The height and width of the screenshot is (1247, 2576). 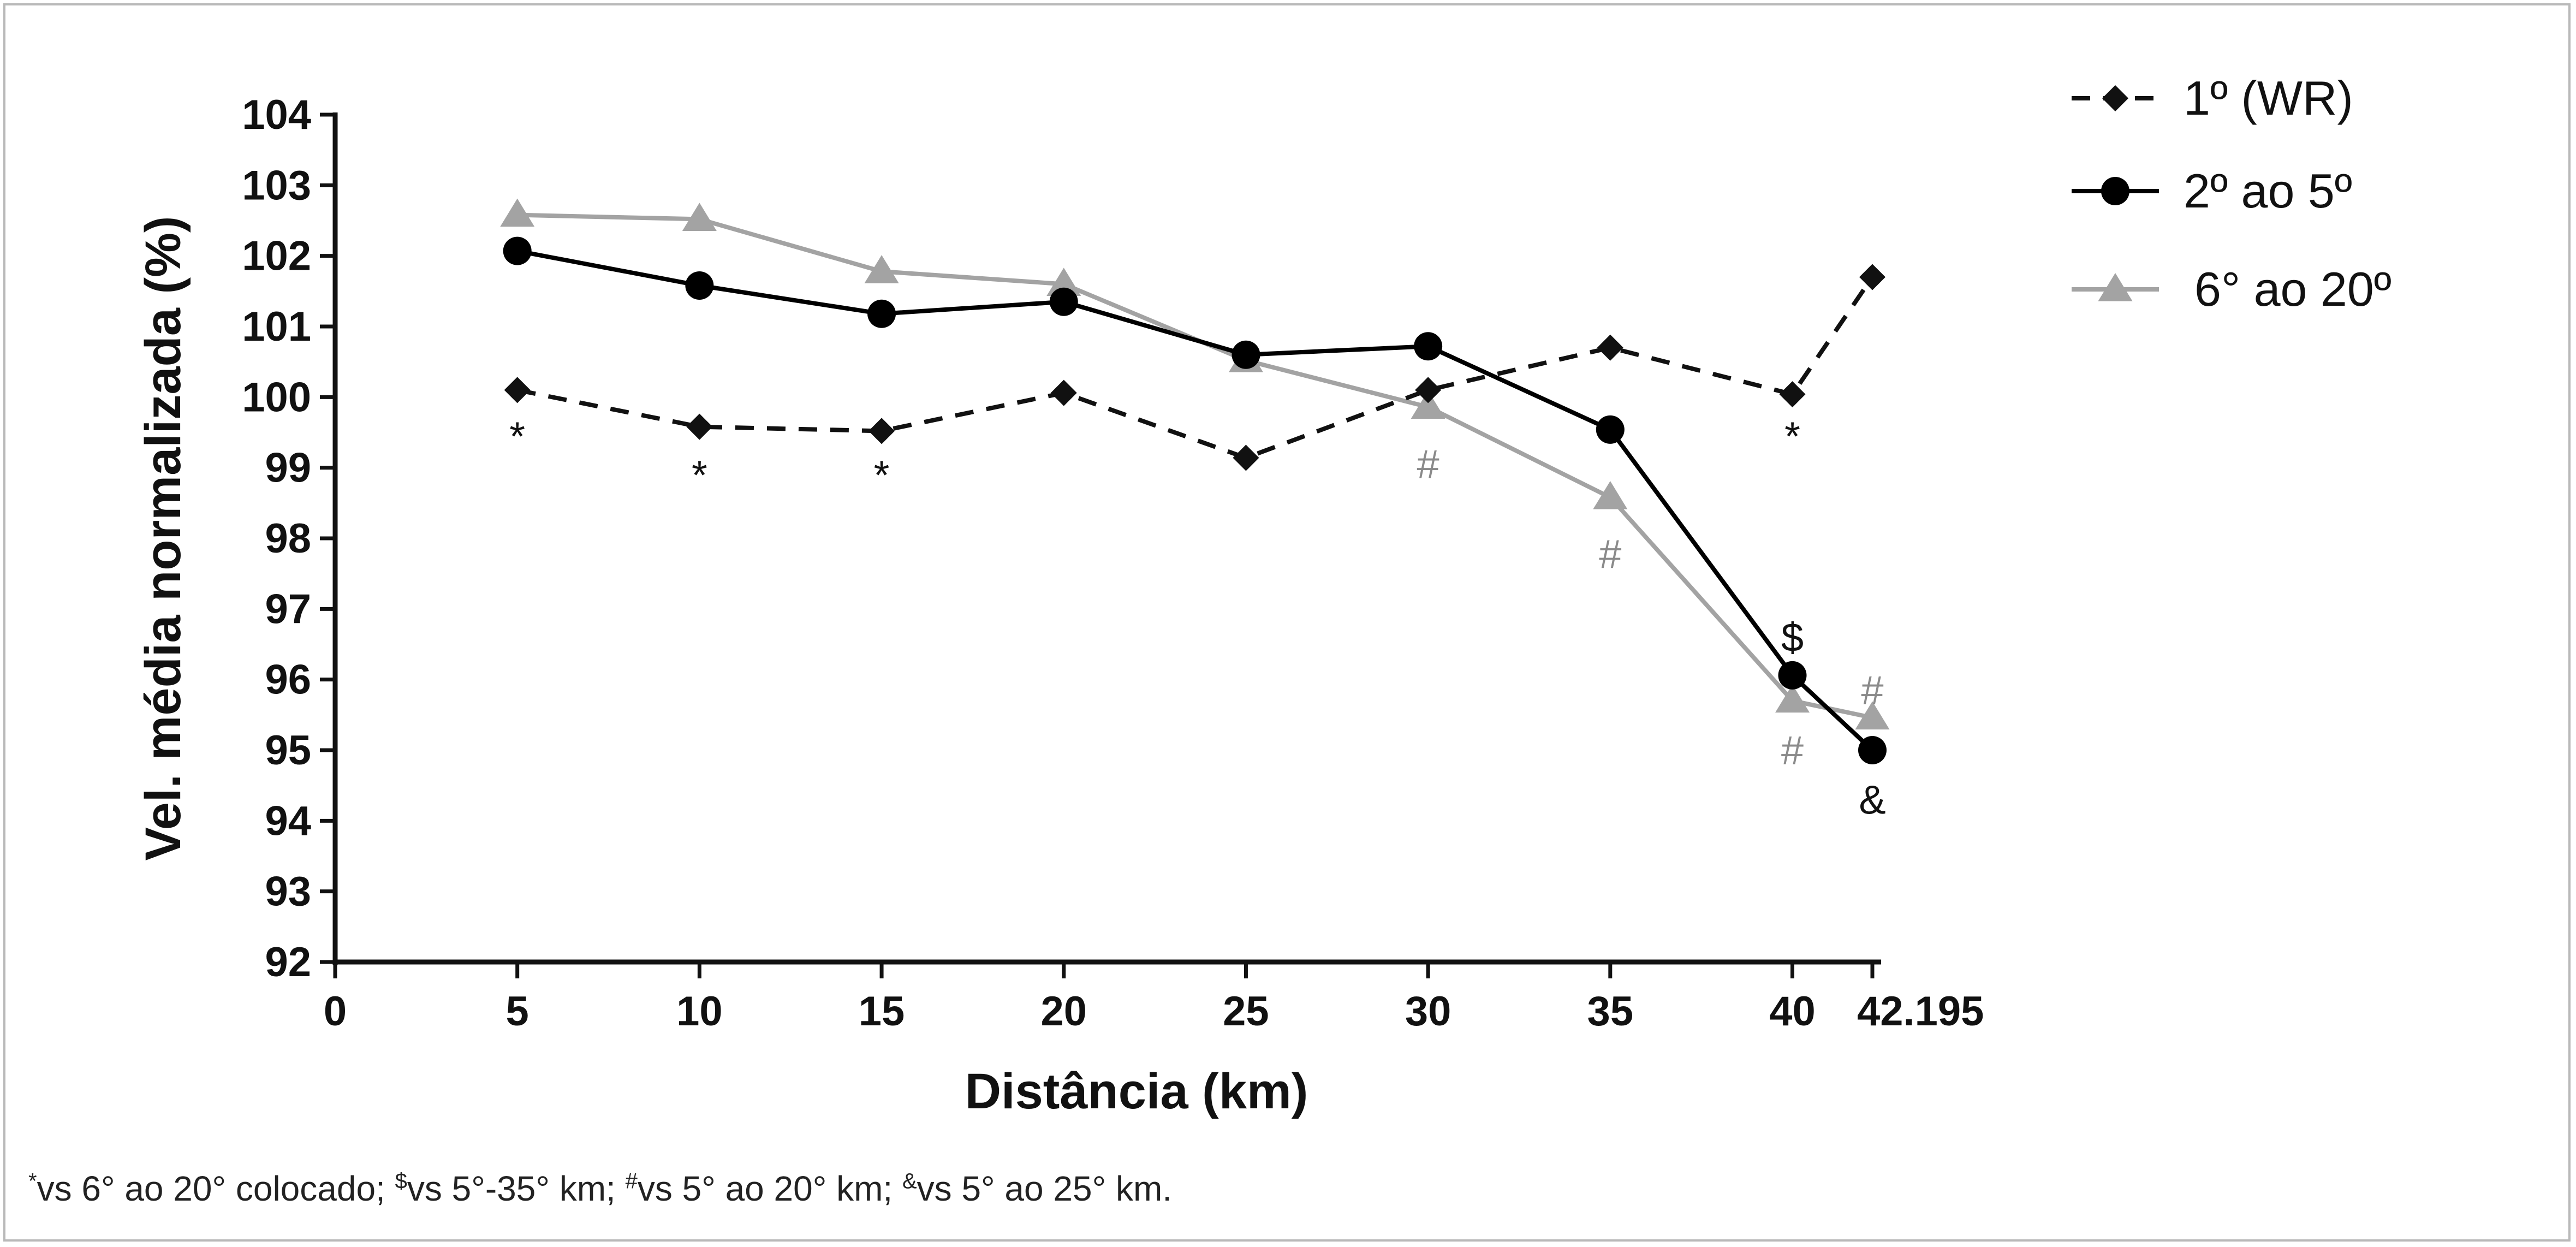 What do you see at coordinates (1610, 1012) in the screenshot?
I see `x-tick-label: 35` at bounding box center [1610, 1012].